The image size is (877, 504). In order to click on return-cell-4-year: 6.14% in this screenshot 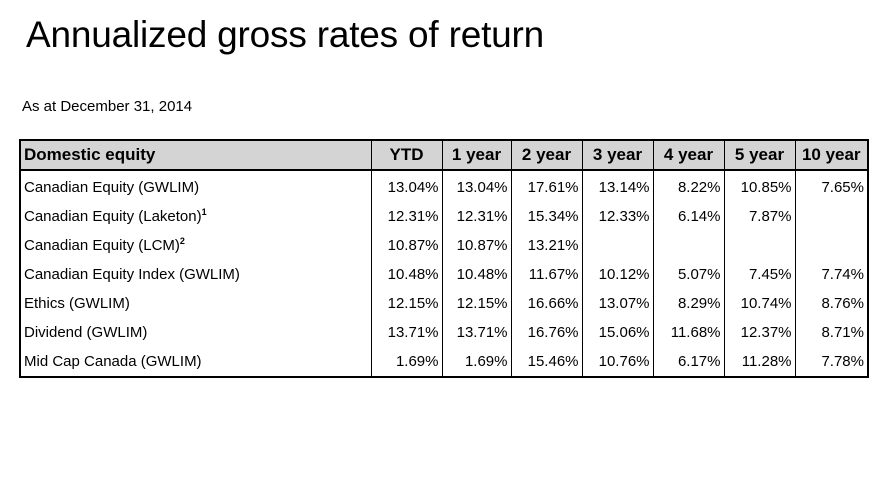, I will do `click(688, 216)`.